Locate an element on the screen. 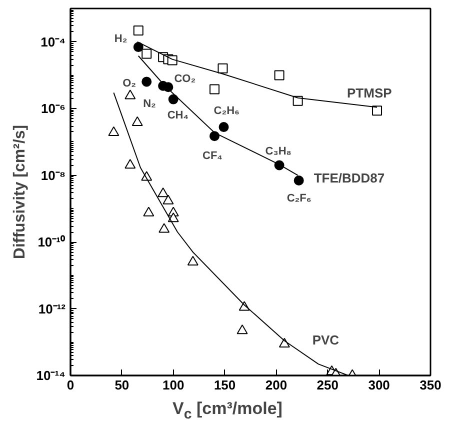 The width and height of the screenshot is (450, 426). x-tick-label: 150 is located at coordinates (225, 385).